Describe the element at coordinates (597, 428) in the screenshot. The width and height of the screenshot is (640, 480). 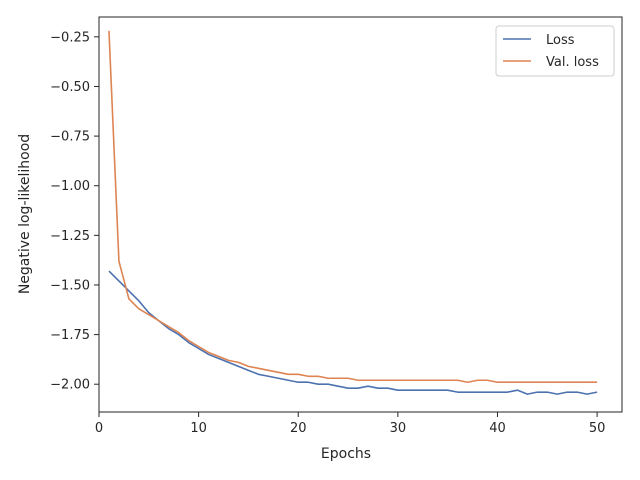
I see `x-tick-label: 50` at that location.